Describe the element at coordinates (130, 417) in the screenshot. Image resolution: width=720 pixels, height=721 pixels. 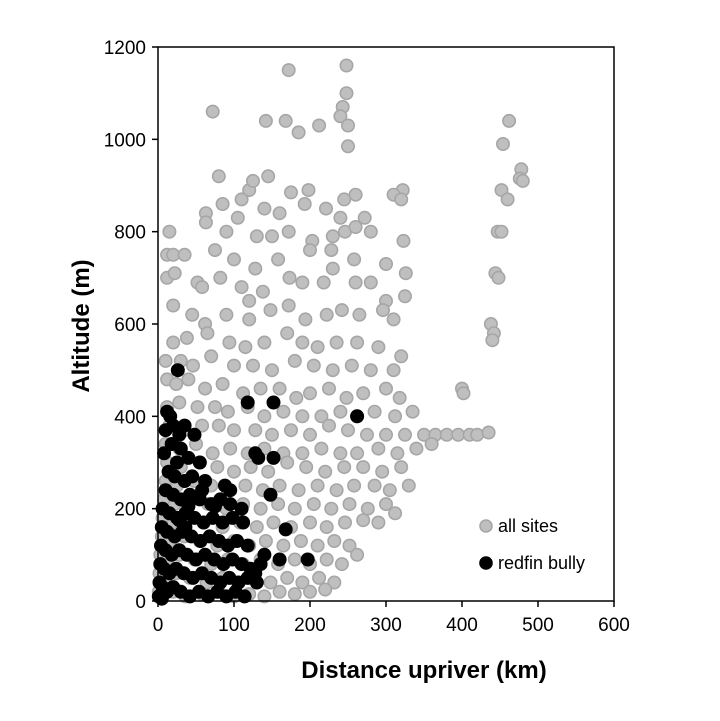
I see `y-tick-label: 400` at that location.